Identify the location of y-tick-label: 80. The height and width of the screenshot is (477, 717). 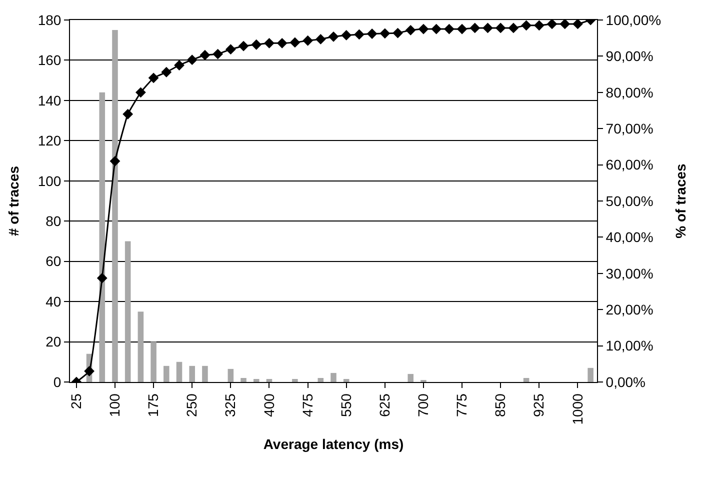
(54, 221).